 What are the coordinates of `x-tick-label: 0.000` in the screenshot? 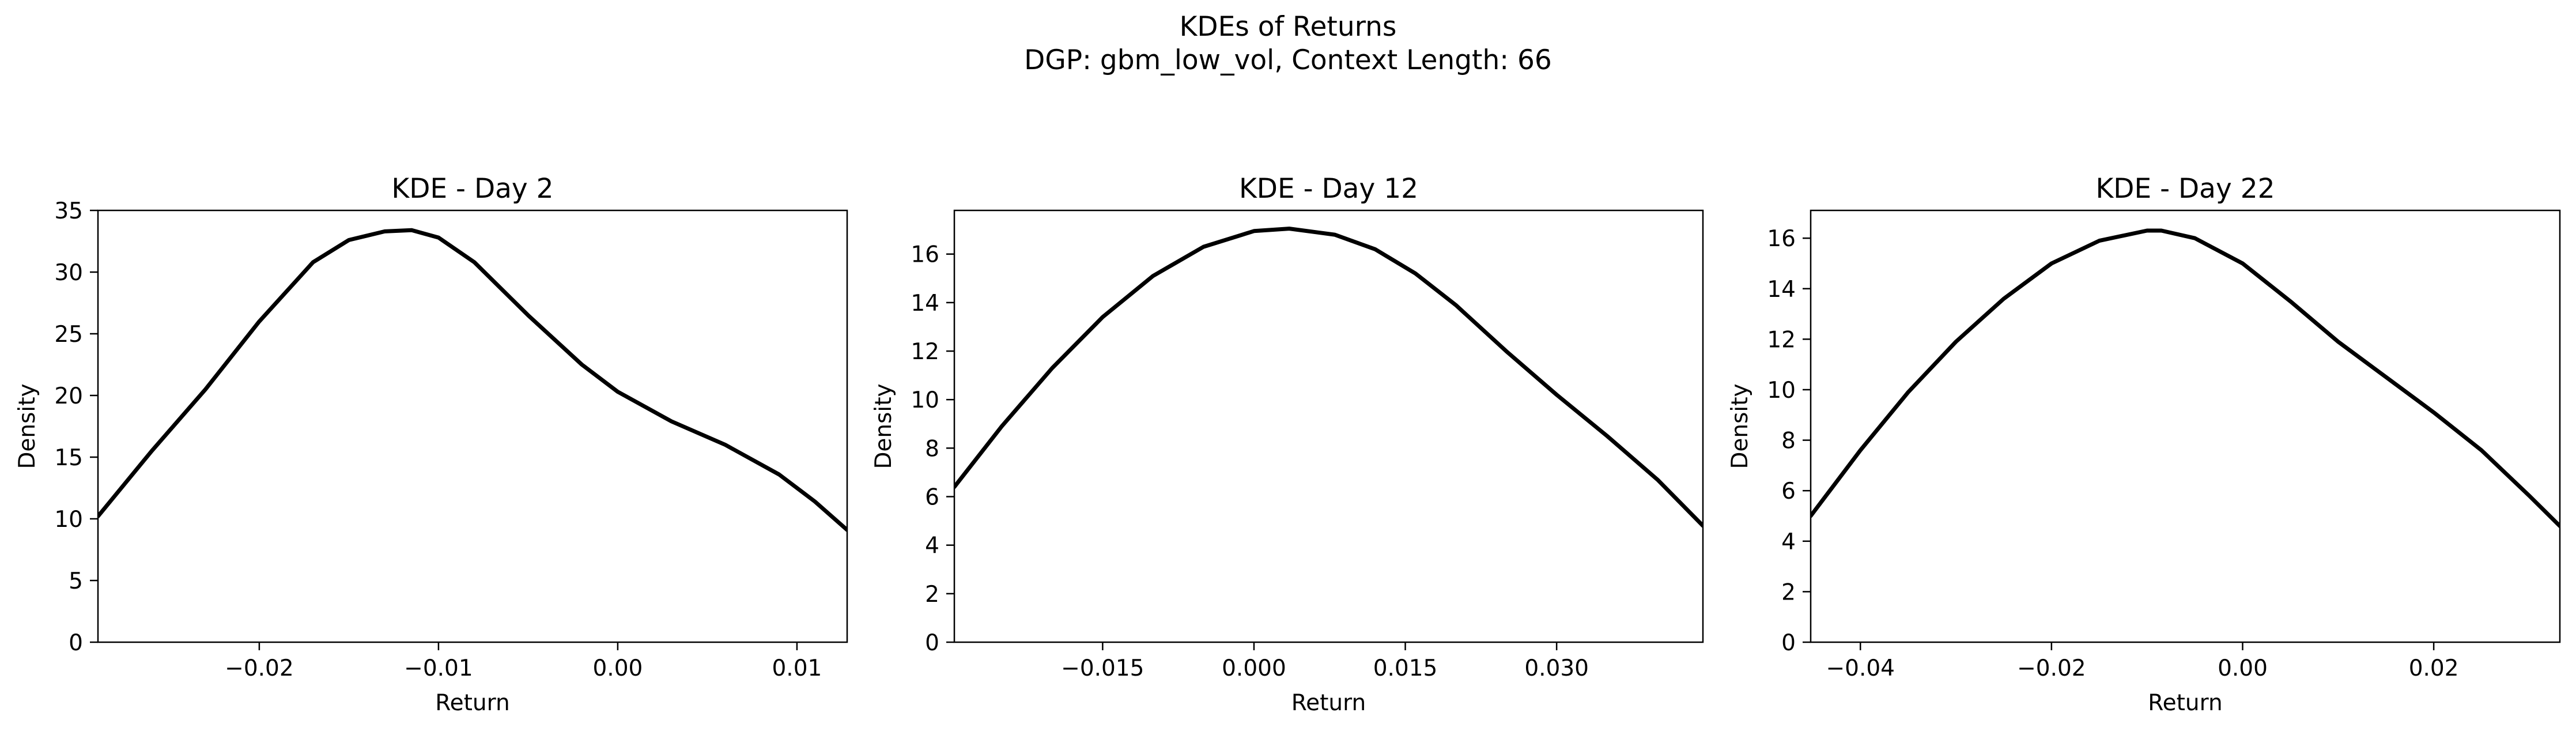 It's located at (1254, 668).